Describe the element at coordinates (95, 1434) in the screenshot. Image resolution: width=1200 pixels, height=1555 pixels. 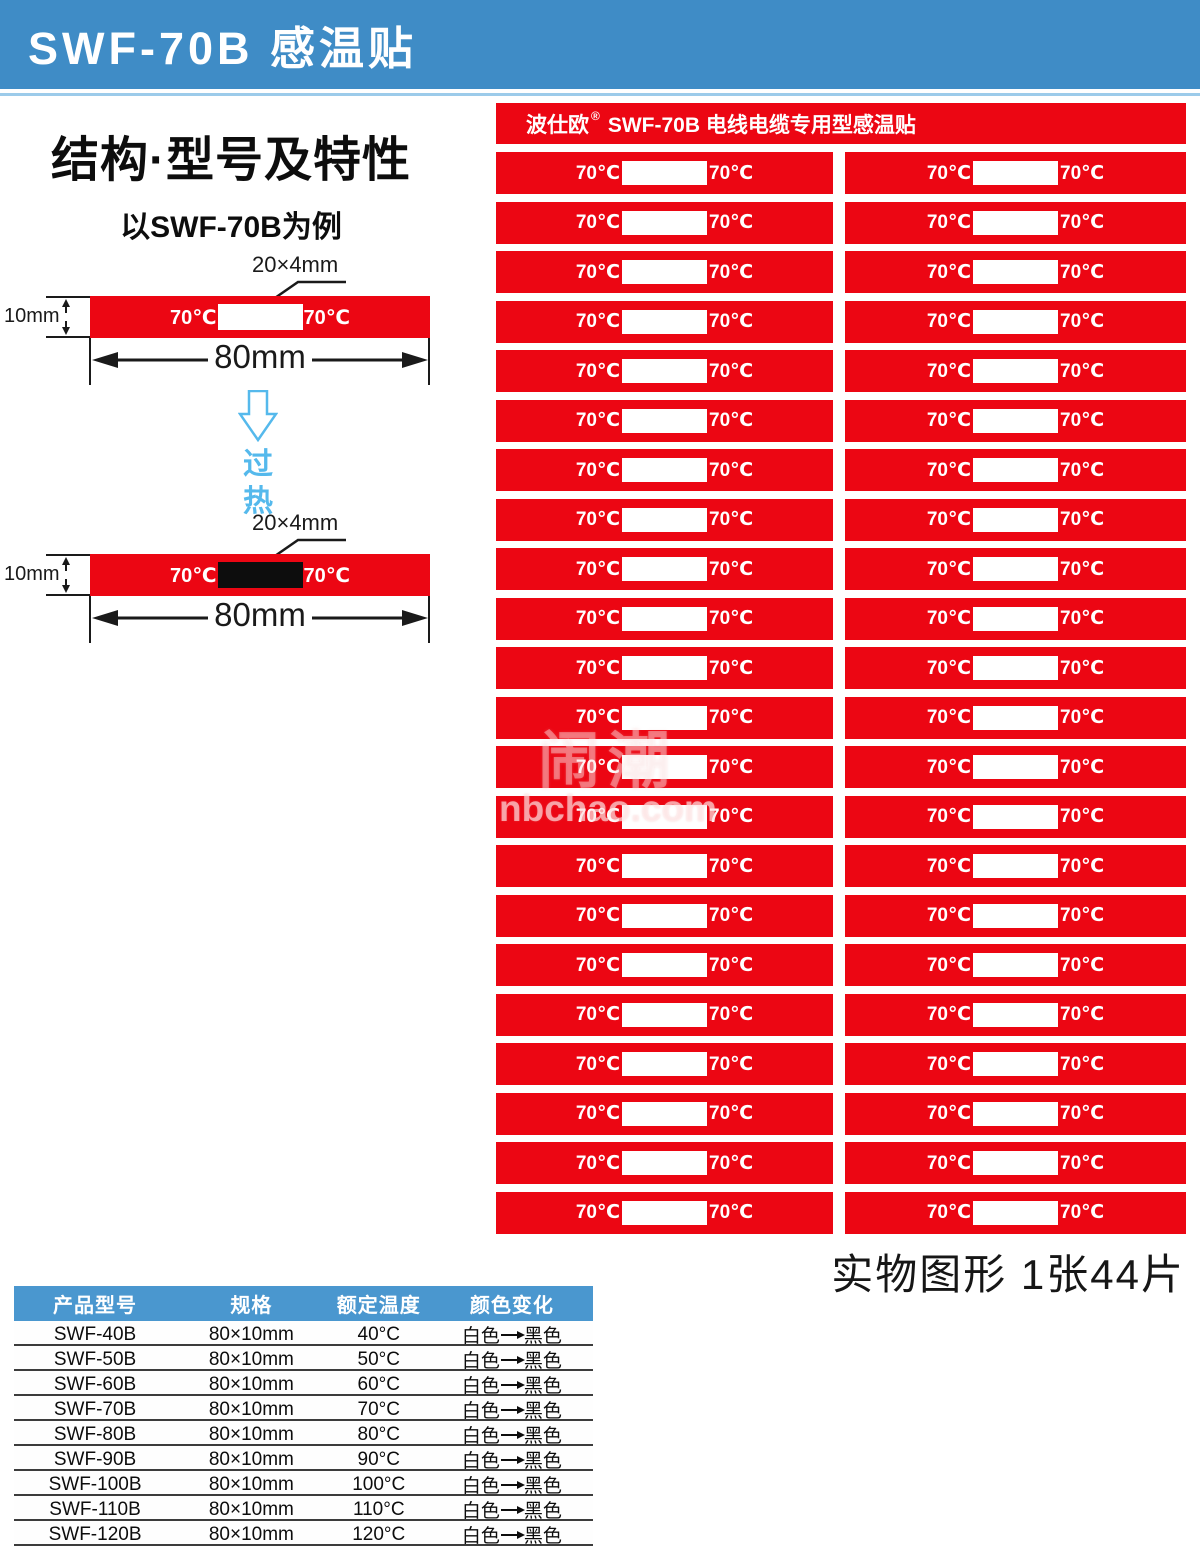
I see `cell-model: SWF-80B` at that location.